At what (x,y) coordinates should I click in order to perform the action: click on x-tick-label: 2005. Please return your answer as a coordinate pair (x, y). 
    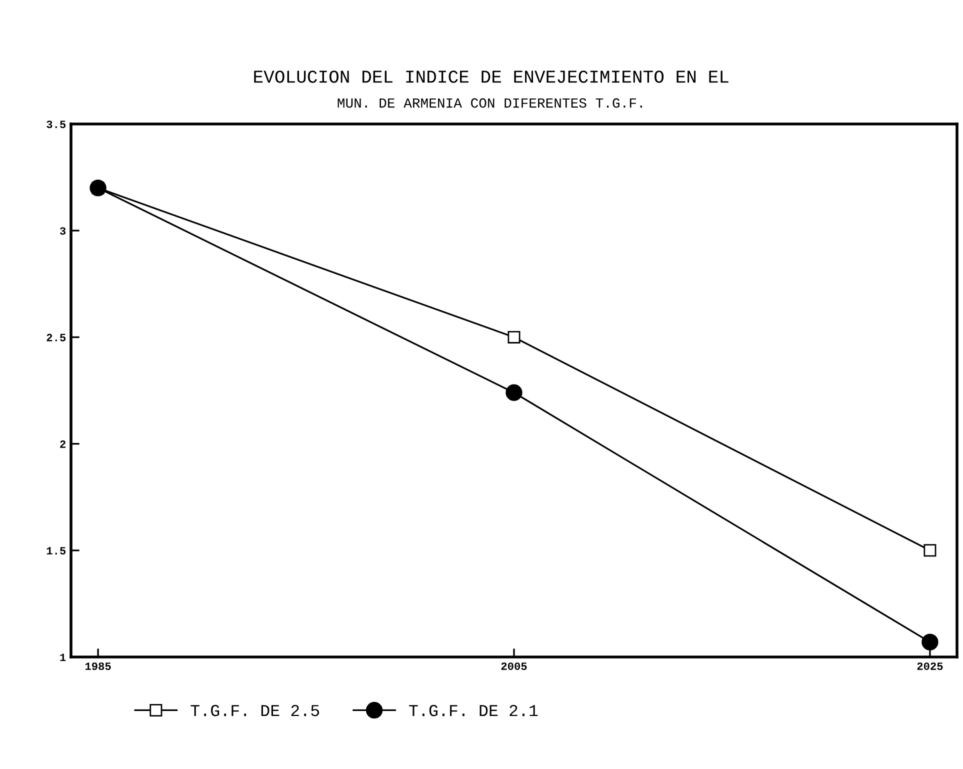
    Looking at the image, I should click on (514, 666).